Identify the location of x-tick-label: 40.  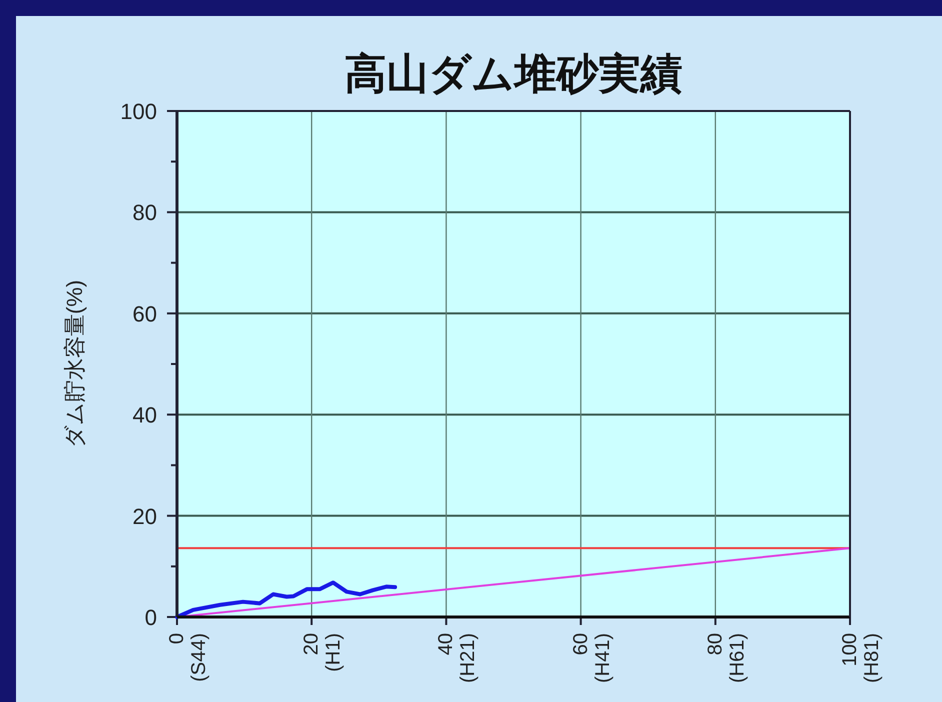
(446, 644).